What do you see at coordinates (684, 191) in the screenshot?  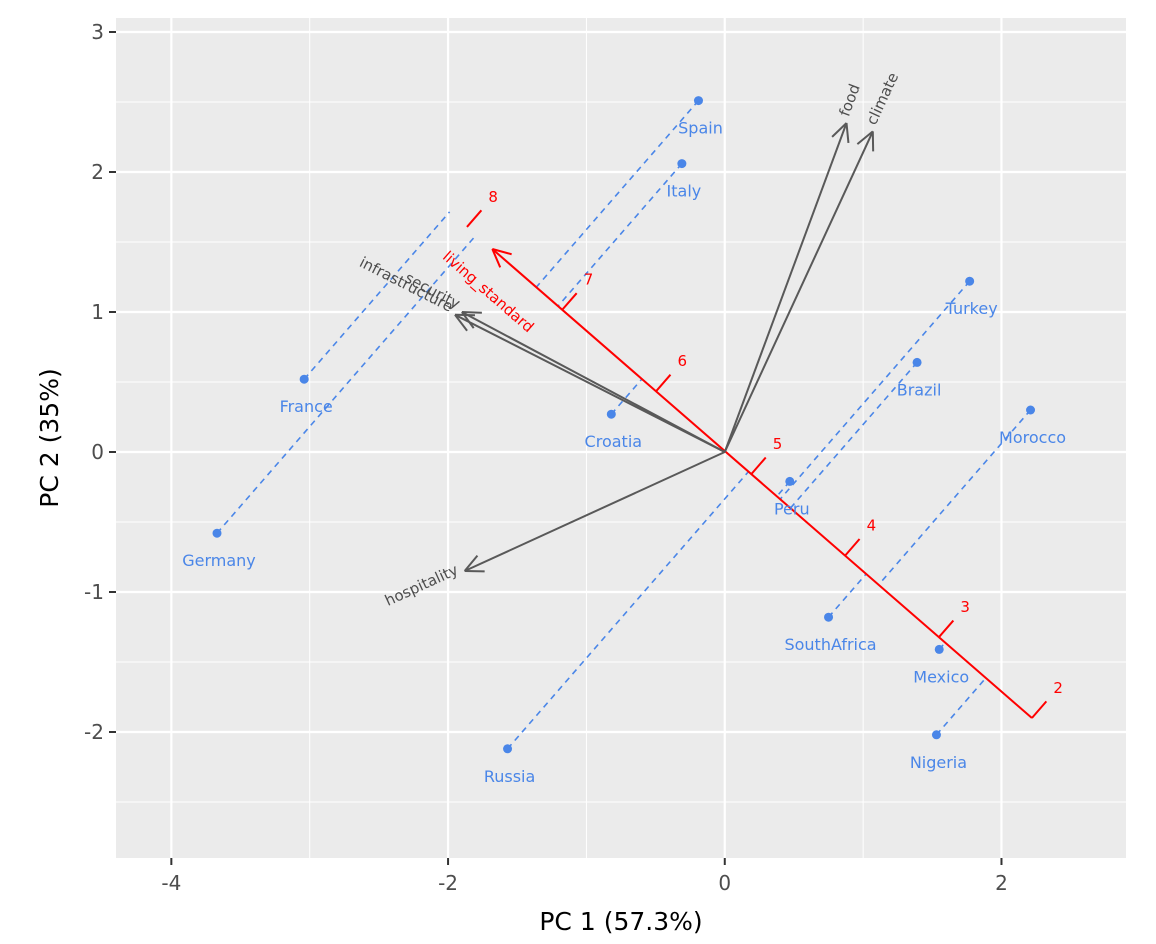 I see `point-label: Italy` at bounding box center [684, 191].